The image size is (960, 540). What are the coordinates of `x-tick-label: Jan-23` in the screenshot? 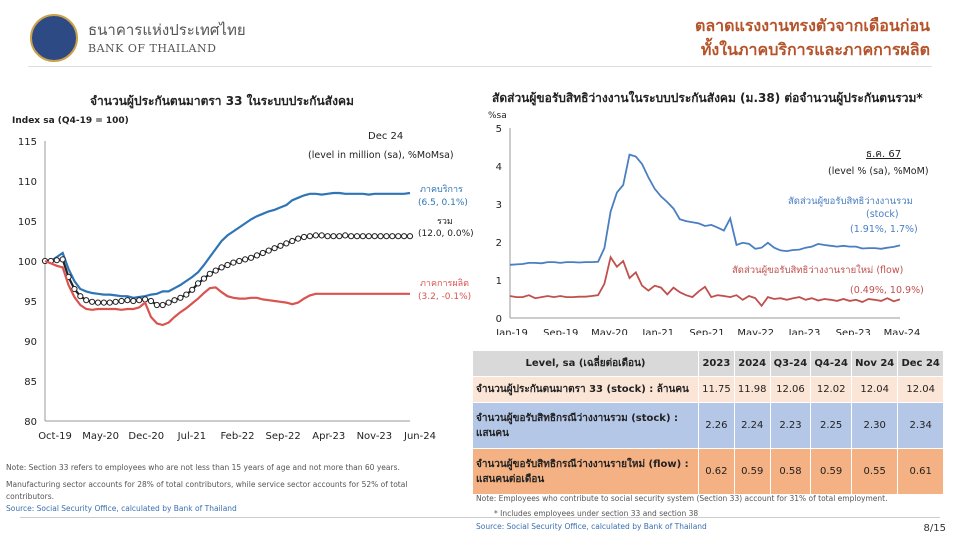 It's located at (804, 331).